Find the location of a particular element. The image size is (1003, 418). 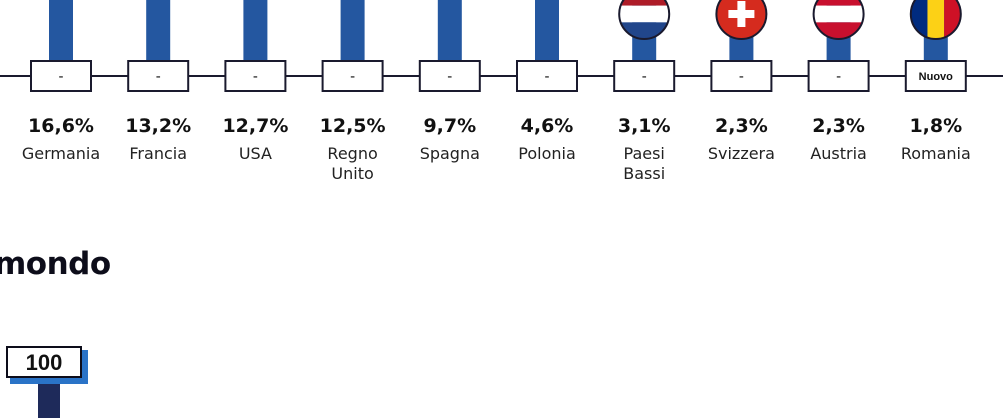

category-label: Svizzera is located at coordinates (741, 153).